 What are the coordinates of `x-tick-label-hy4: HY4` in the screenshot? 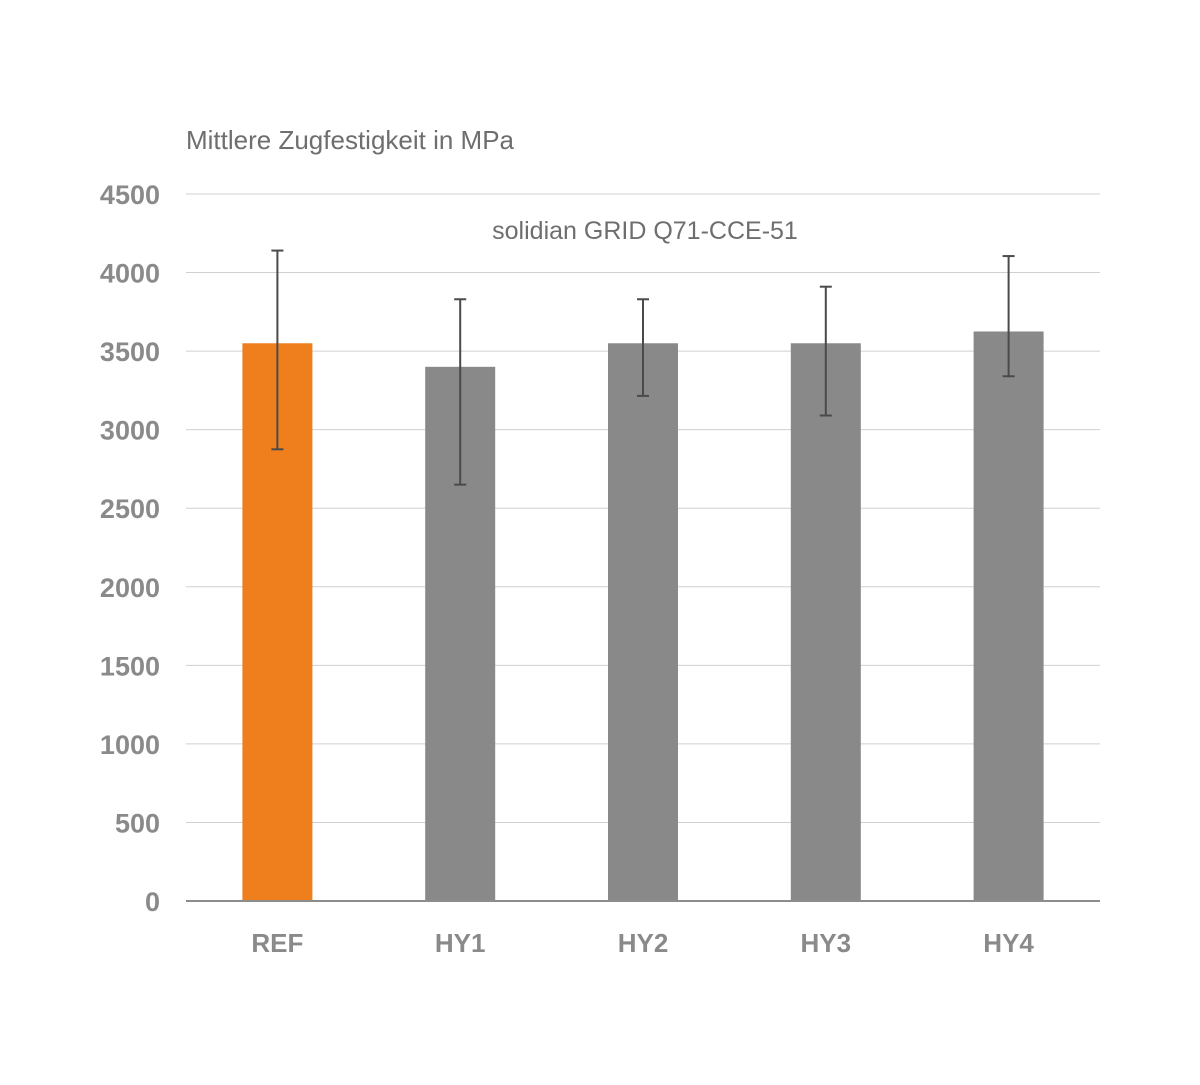 It's located at (1008, 943).